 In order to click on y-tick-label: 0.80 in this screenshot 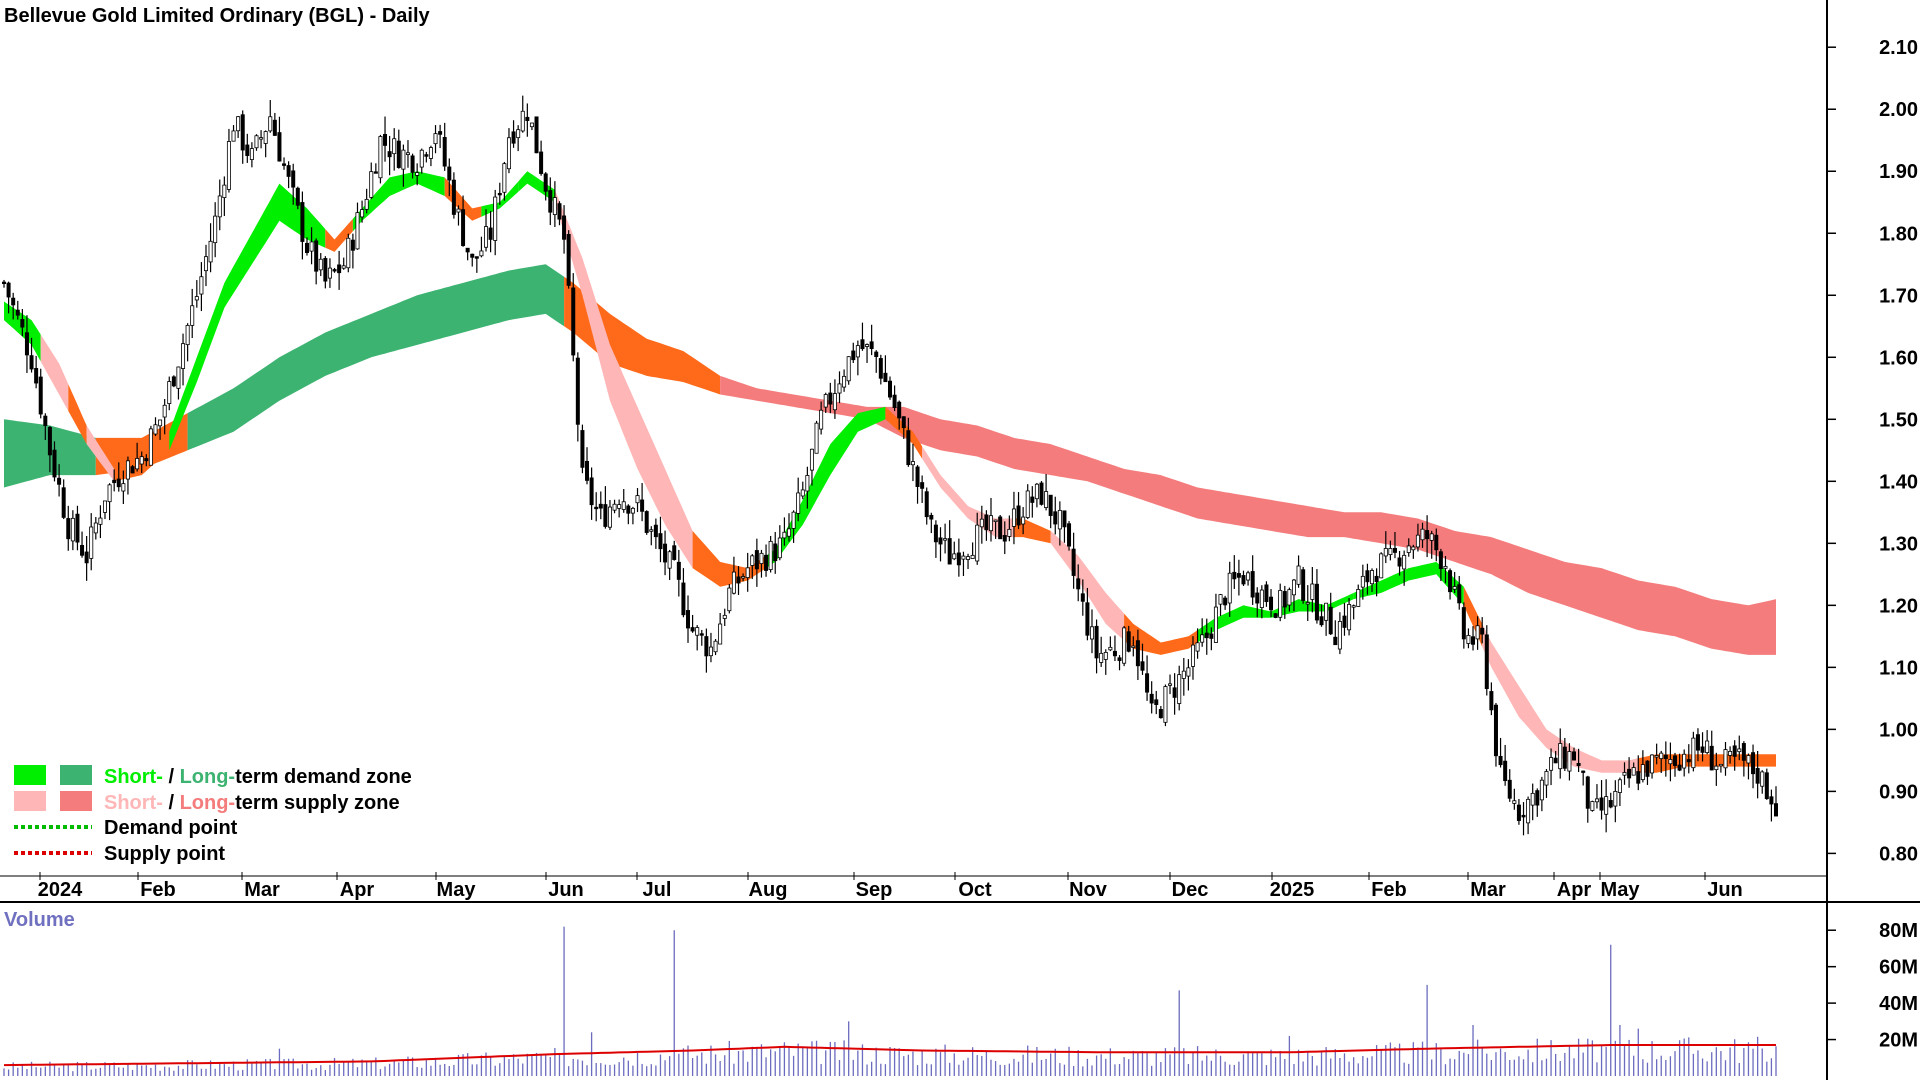, I will do `click(1898, 854)`.